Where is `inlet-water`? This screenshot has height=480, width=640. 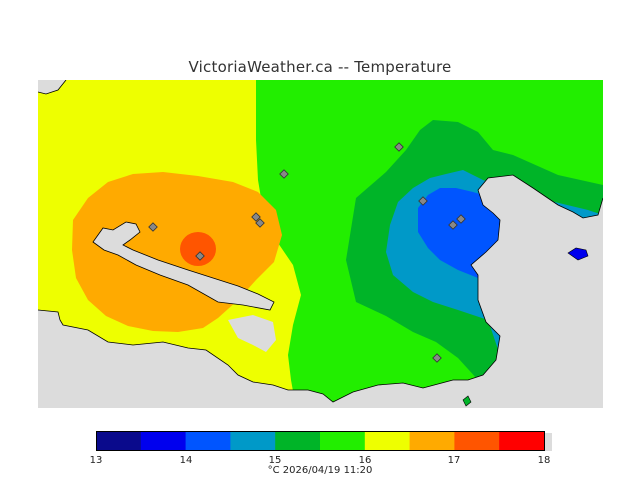
inlet-water is located at coordinates (183, 266).